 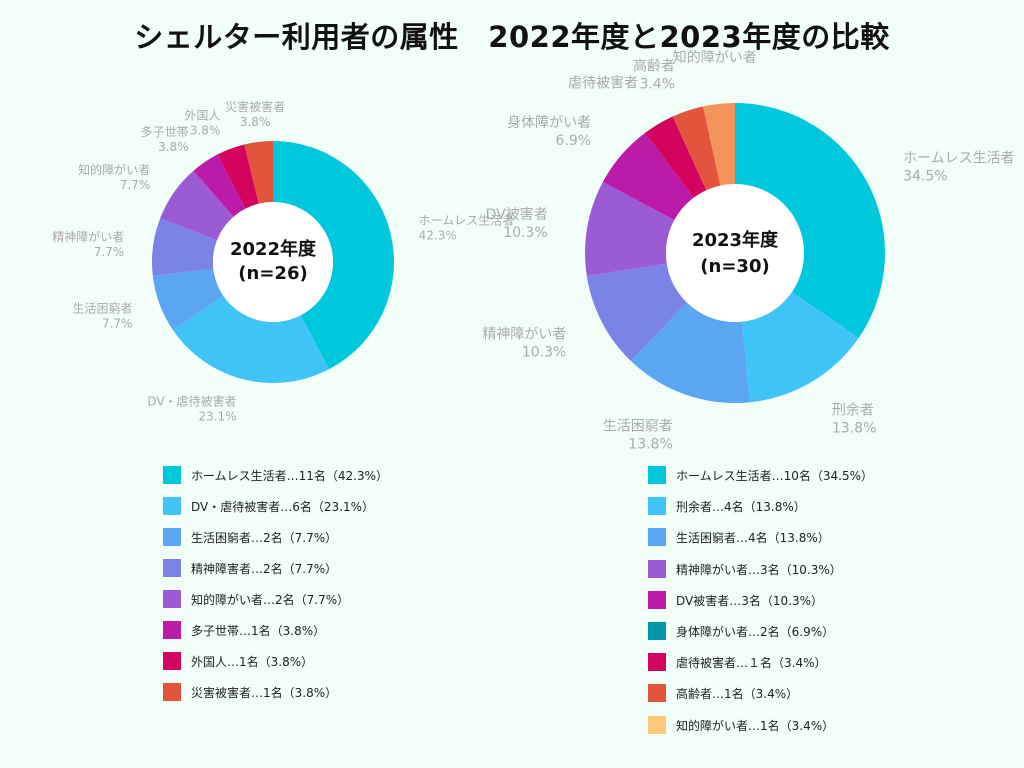 I want to click on slice-label-pct: 23.1%, so click(x=217, y=417).